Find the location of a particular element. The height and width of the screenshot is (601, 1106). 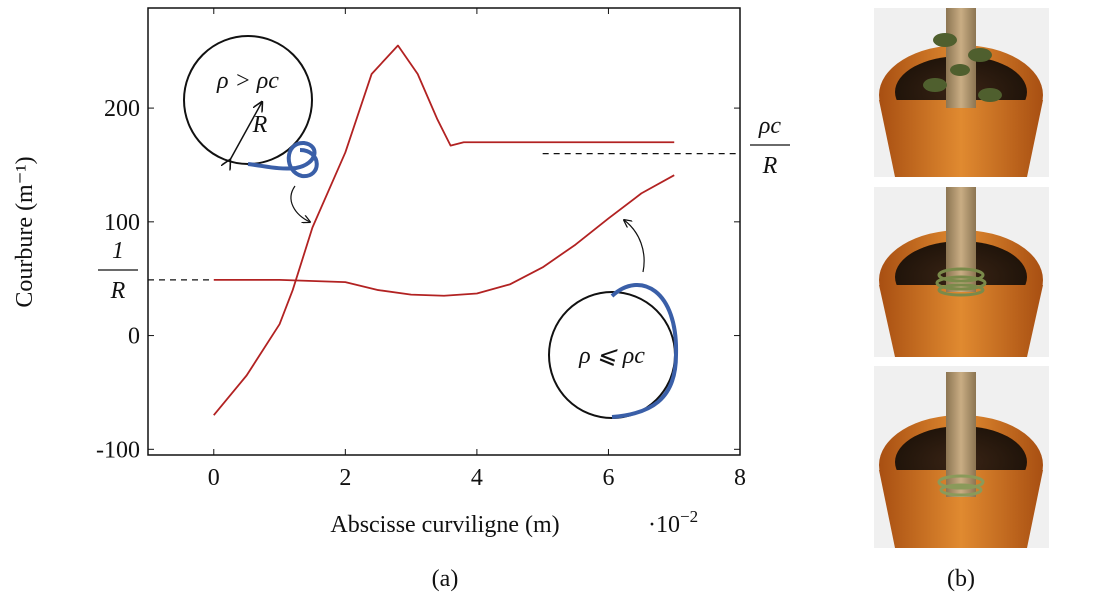

x-scale-exponent: −2 is located at coordinates (689, 516).